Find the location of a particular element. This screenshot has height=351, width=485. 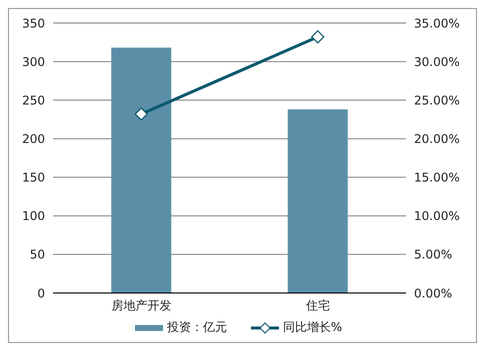

y2-tick-label: 20.00% is located at coordinates (437, 139).